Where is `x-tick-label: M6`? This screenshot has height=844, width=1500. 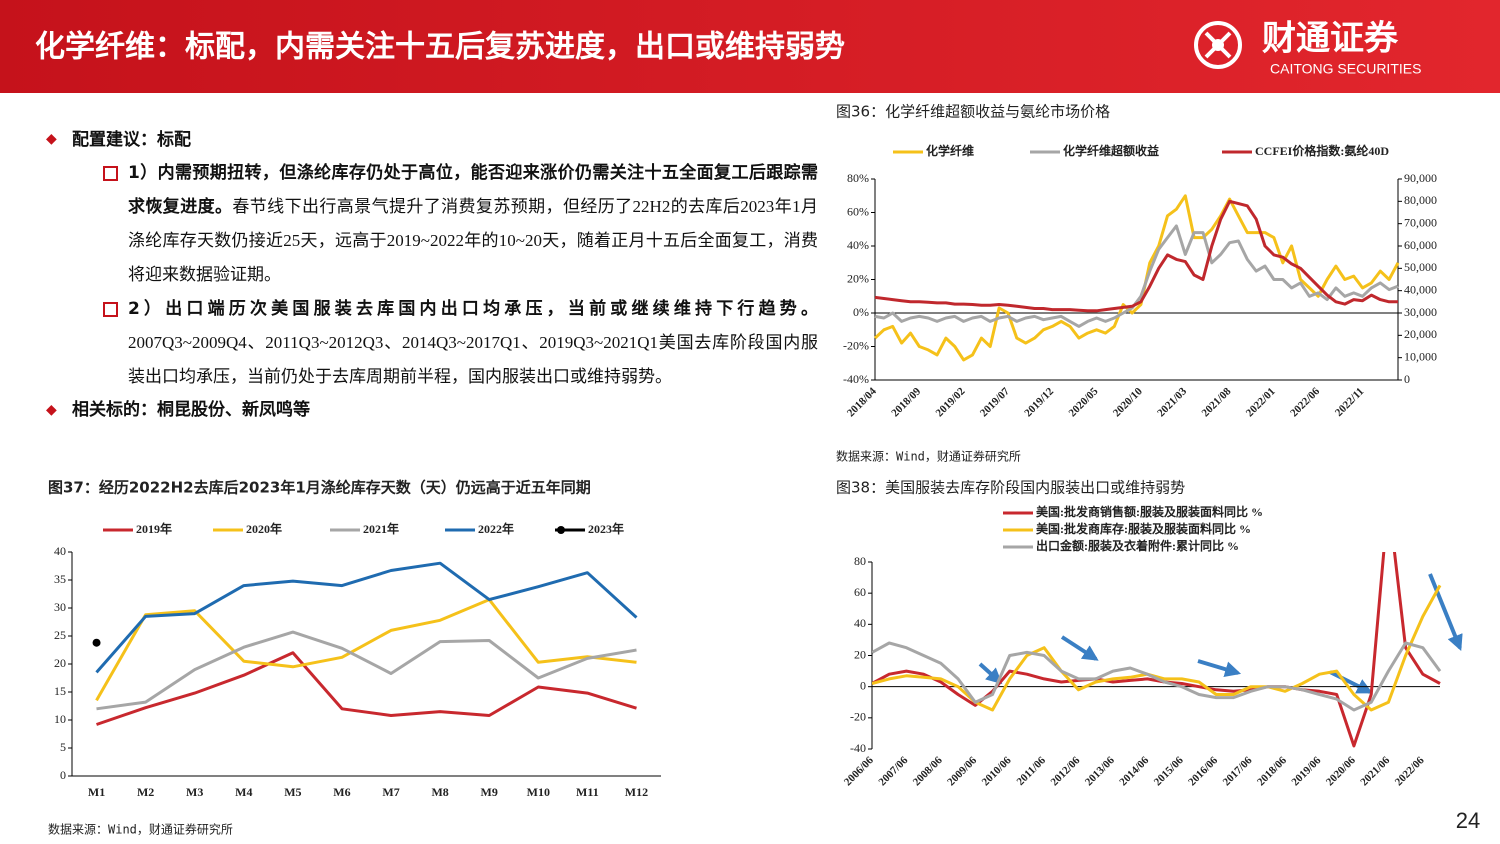
x-tick-label: M6 is located at coordinates (341, 792).